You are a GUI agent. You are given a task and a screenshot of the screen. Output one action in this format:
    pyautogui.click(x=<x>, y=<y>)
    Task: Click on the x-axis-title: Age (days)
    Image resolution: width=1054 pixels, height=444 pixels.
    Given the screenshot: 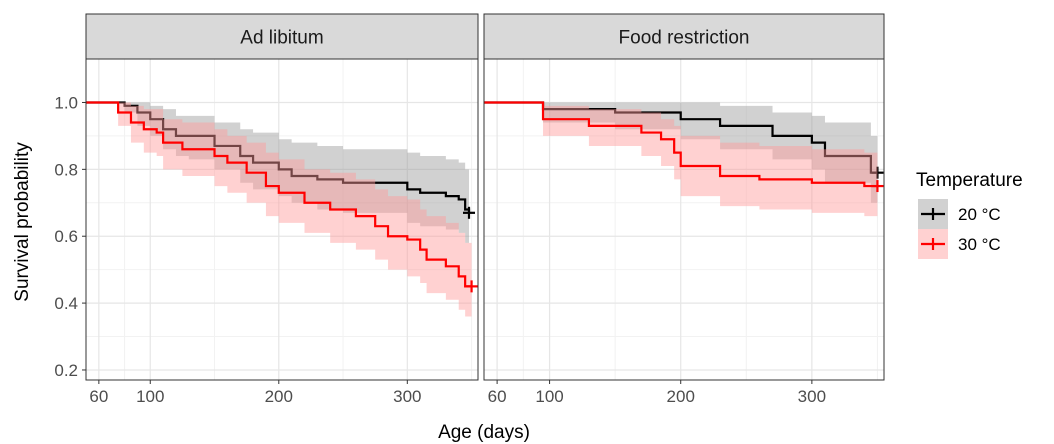 What is the action you would take?
    pyautogui.click(x=484, y=432)
    